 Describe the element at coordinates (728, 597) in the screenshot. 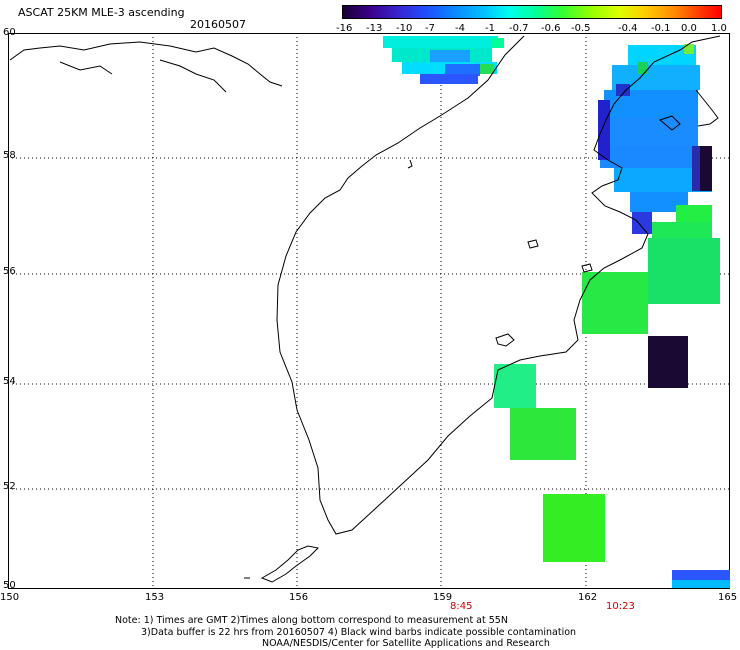

I see `x-label-165: 165` at that location.